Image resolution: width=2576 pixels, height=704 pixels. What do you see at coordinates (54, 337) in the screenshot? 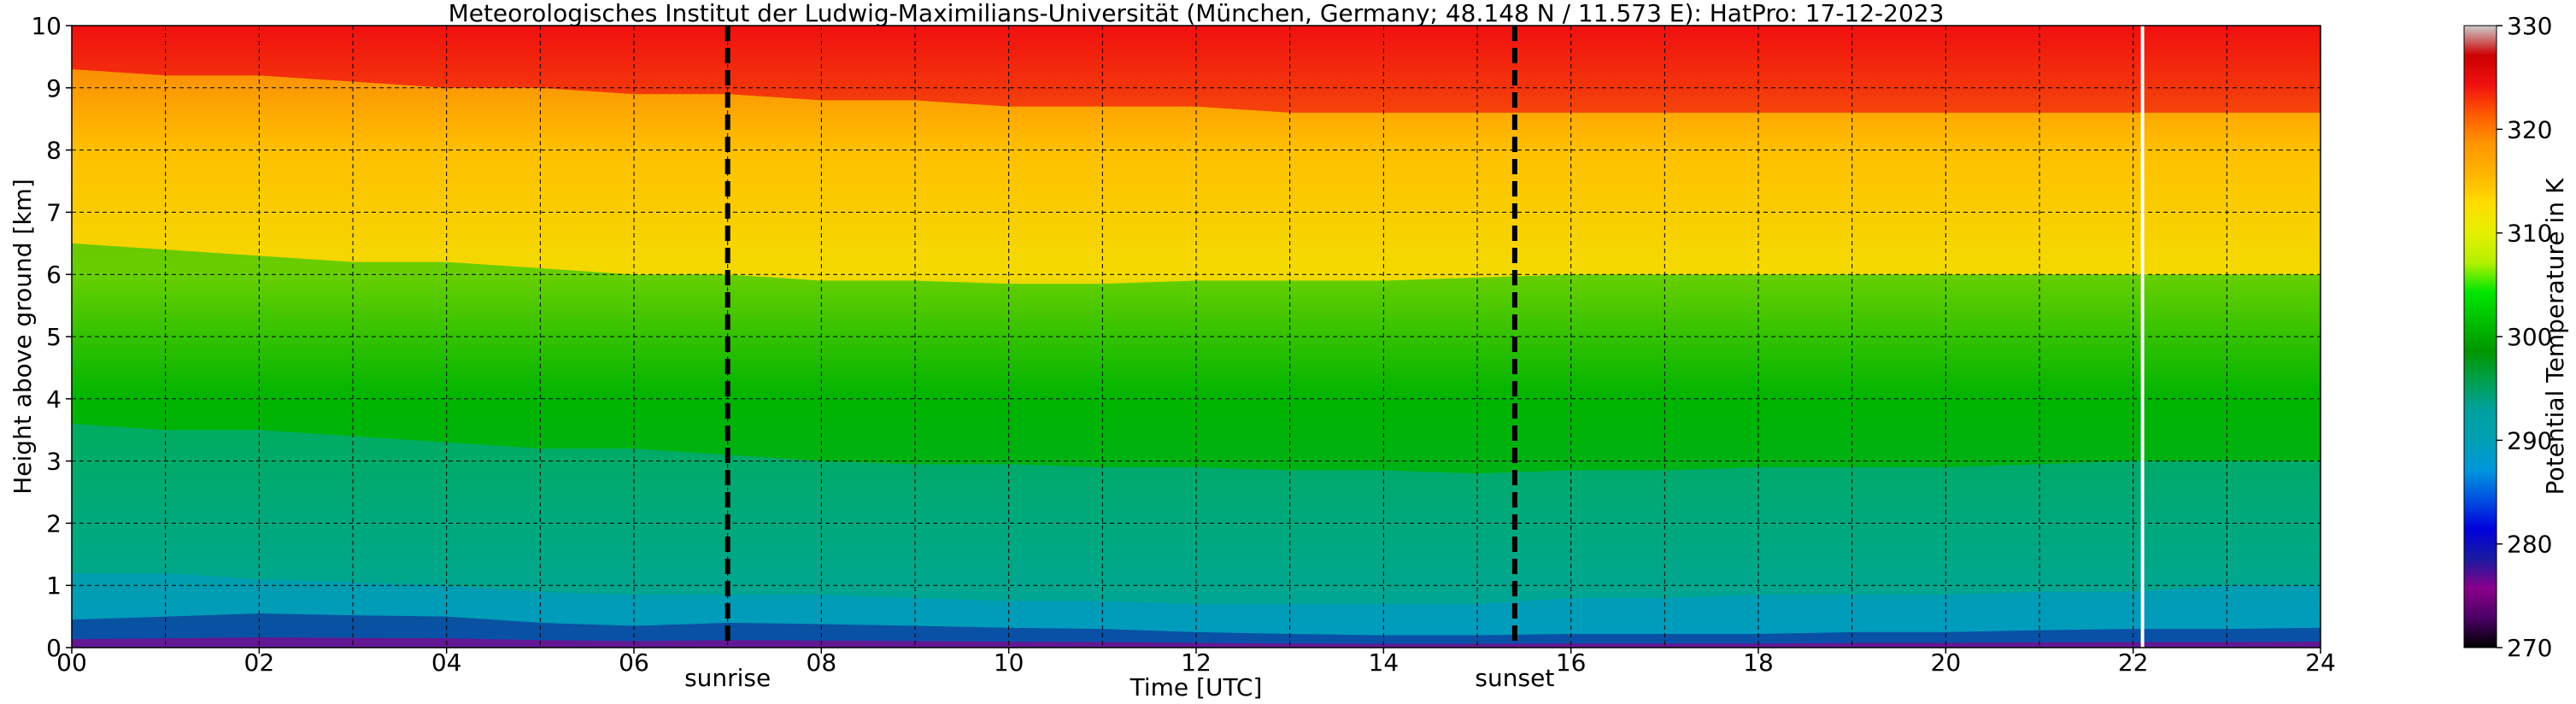
I see `y-tick-label: 5` at bounding box center [54, 337].